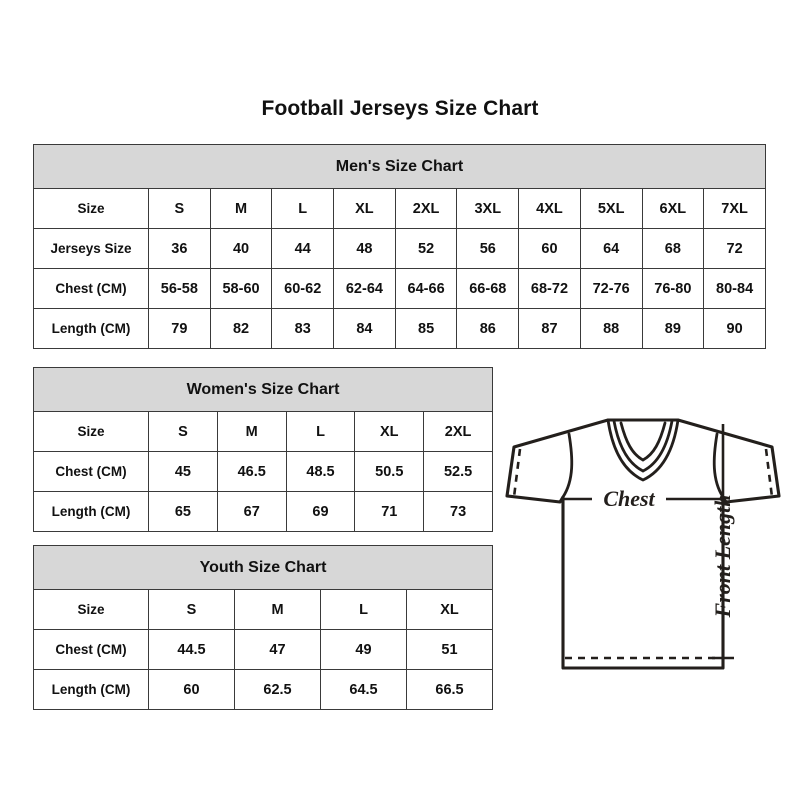 The height and width of the screenshot is (800, 800). I want to click on column-header-7xl: 7XL, so click(734, 208).